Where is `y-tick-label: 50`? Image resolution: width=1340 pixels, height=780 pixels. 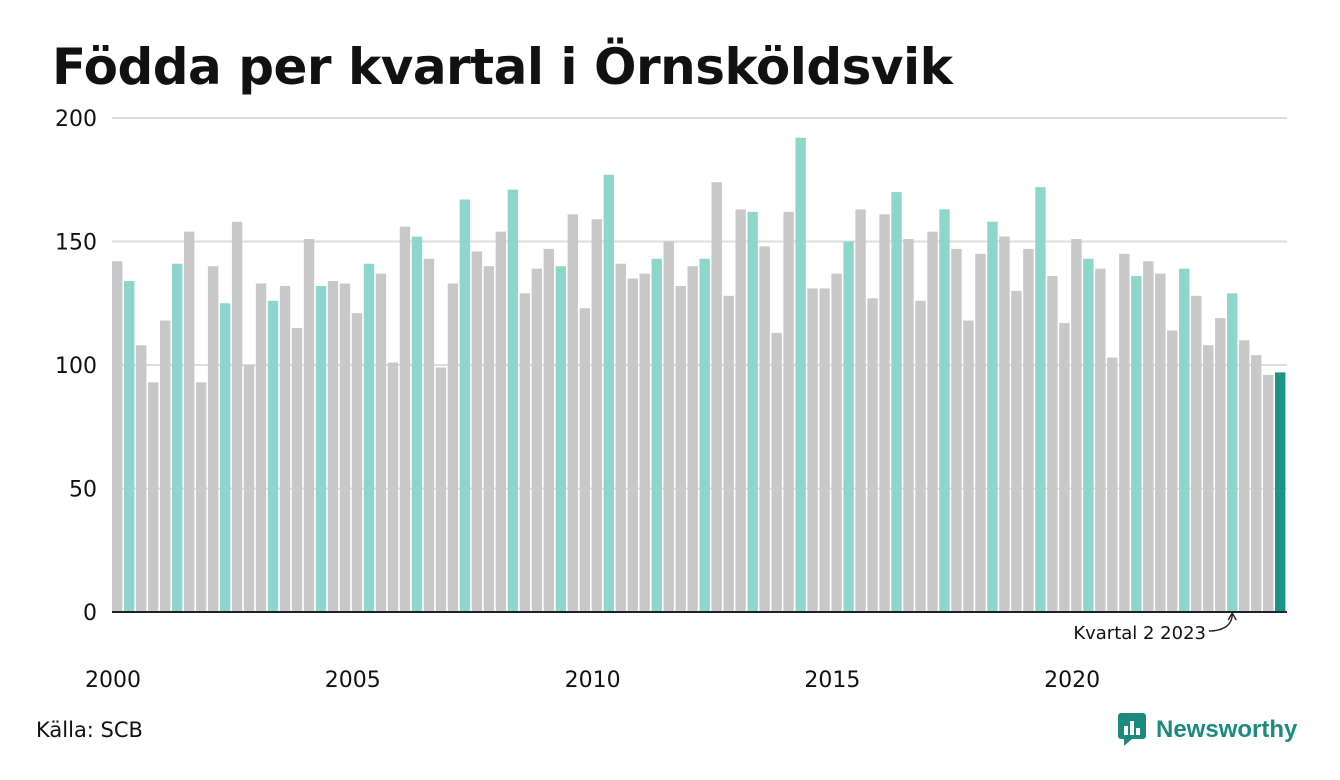 y-tick-label: 50 is located at coordinates (83, 490).